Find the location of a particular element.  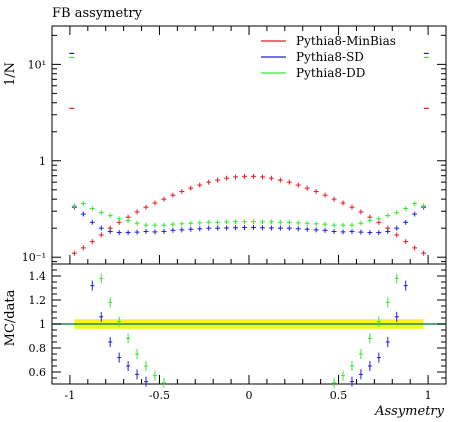

ratio-band-layer is located at coordinates (249, 324).